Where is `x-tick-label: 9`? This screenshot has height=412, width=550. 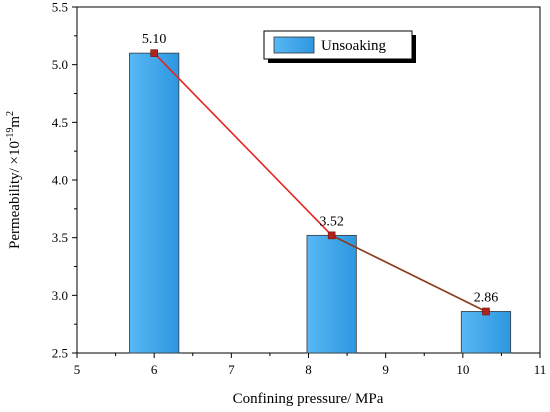
x-tick-label: 9 is located at coordinates (385, 369).